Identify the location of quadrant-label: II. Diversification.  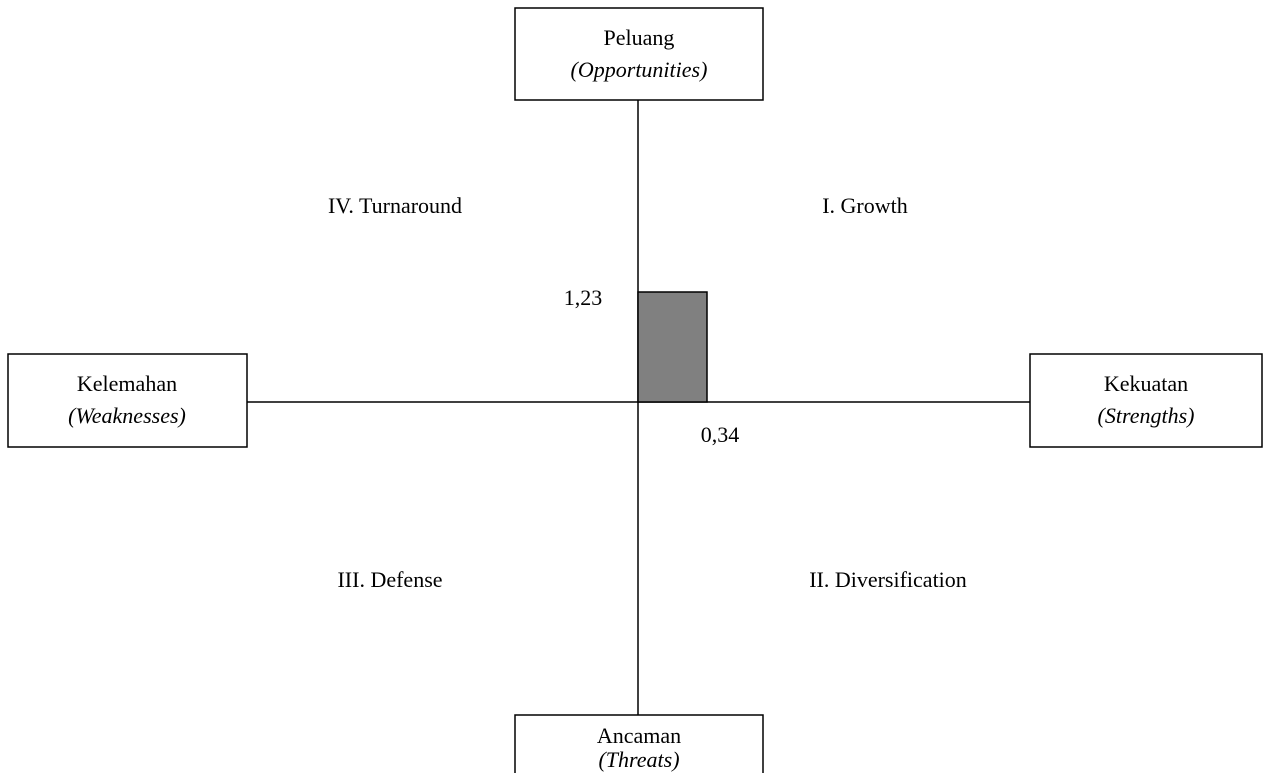
(888, 579).